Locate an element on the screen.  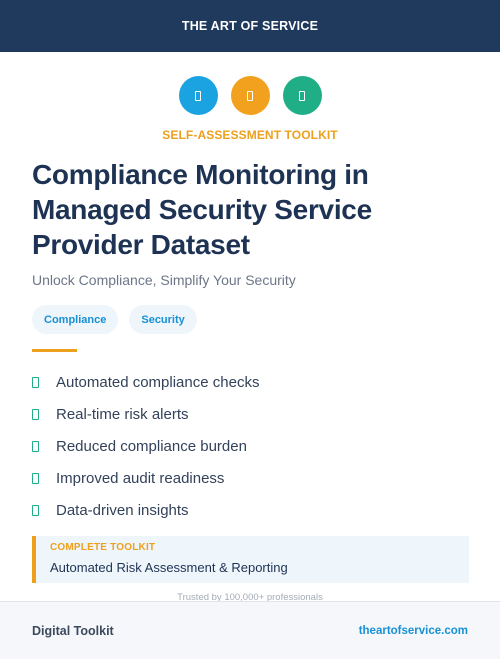
feature-item: Data-driven insights is located at coordinates (145, 510).